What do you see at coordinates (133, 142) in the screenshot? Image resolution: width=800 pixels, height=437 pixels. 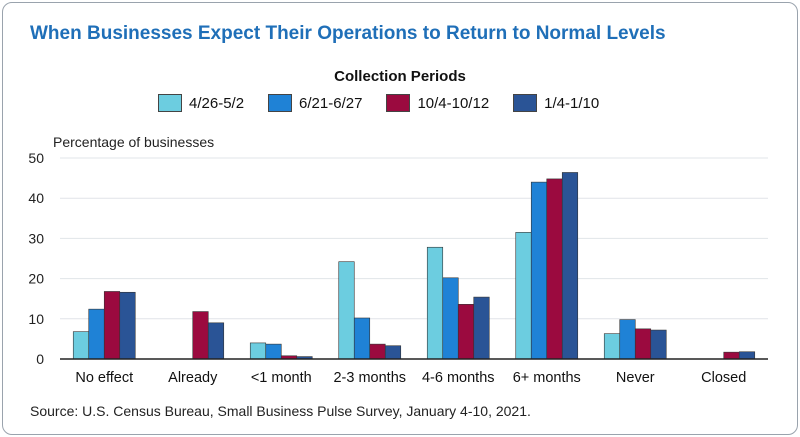 I see `y-axis-label: Percentage of businesses` at bounding box center [133, 142].